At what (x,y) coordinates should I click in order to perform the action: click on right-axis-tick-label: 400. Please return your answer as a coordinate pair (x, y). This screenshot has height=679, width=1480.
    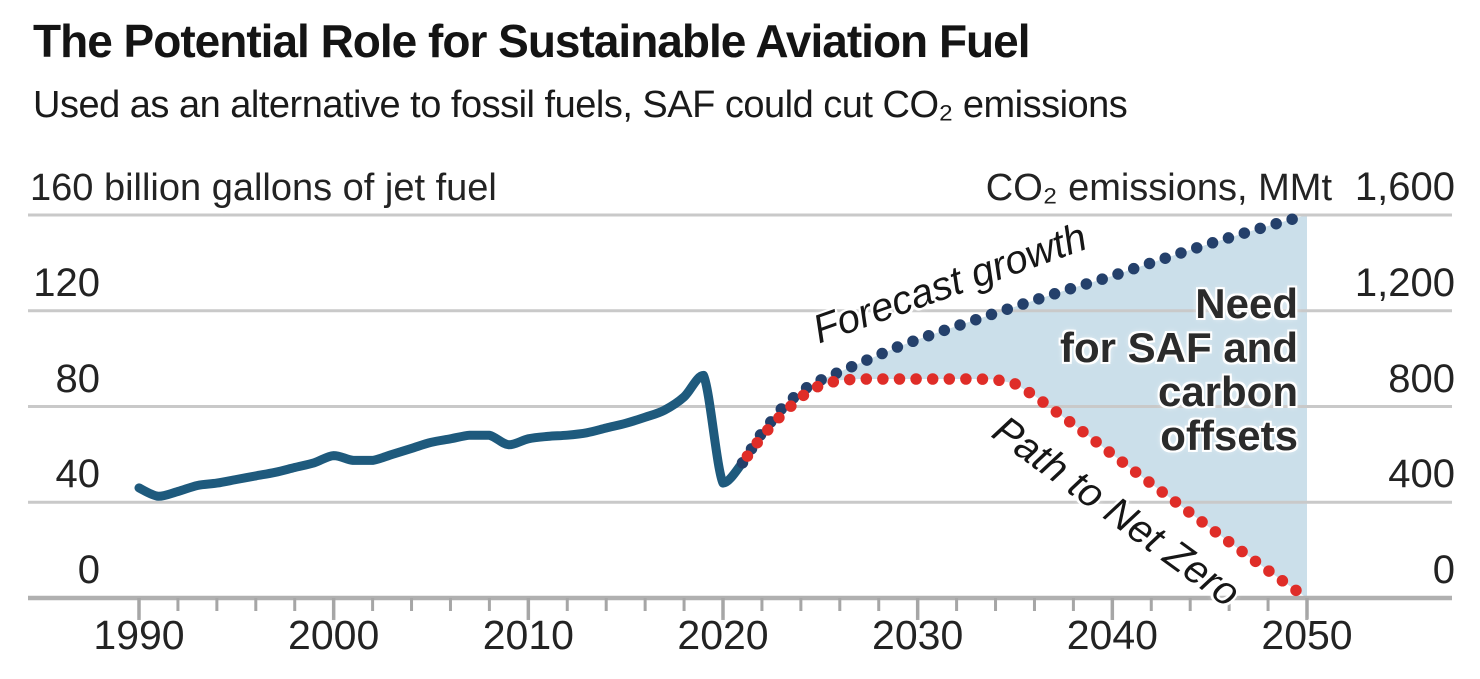
    Looking at the image, I should click on (1421, 474).